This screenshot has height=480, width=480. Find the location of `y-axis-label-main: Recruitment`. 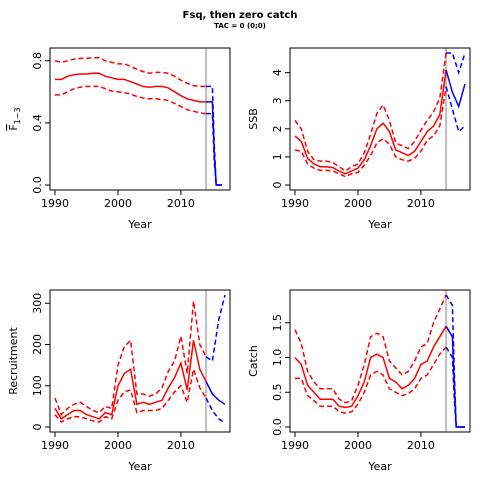

y-axis-label-main: Recruitment is located at coordinates (13, 361).